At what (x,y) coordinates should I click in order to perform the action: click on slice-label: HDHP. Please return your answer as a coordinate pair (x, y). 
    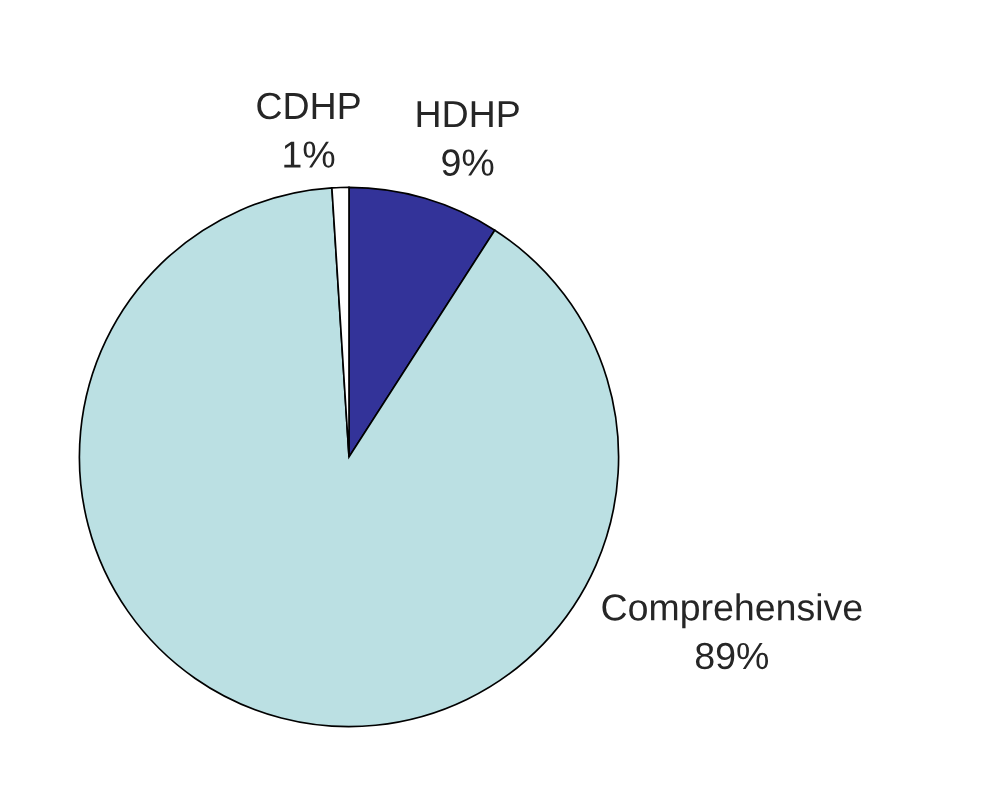
    Looking at the image, I should click on (468, 114).